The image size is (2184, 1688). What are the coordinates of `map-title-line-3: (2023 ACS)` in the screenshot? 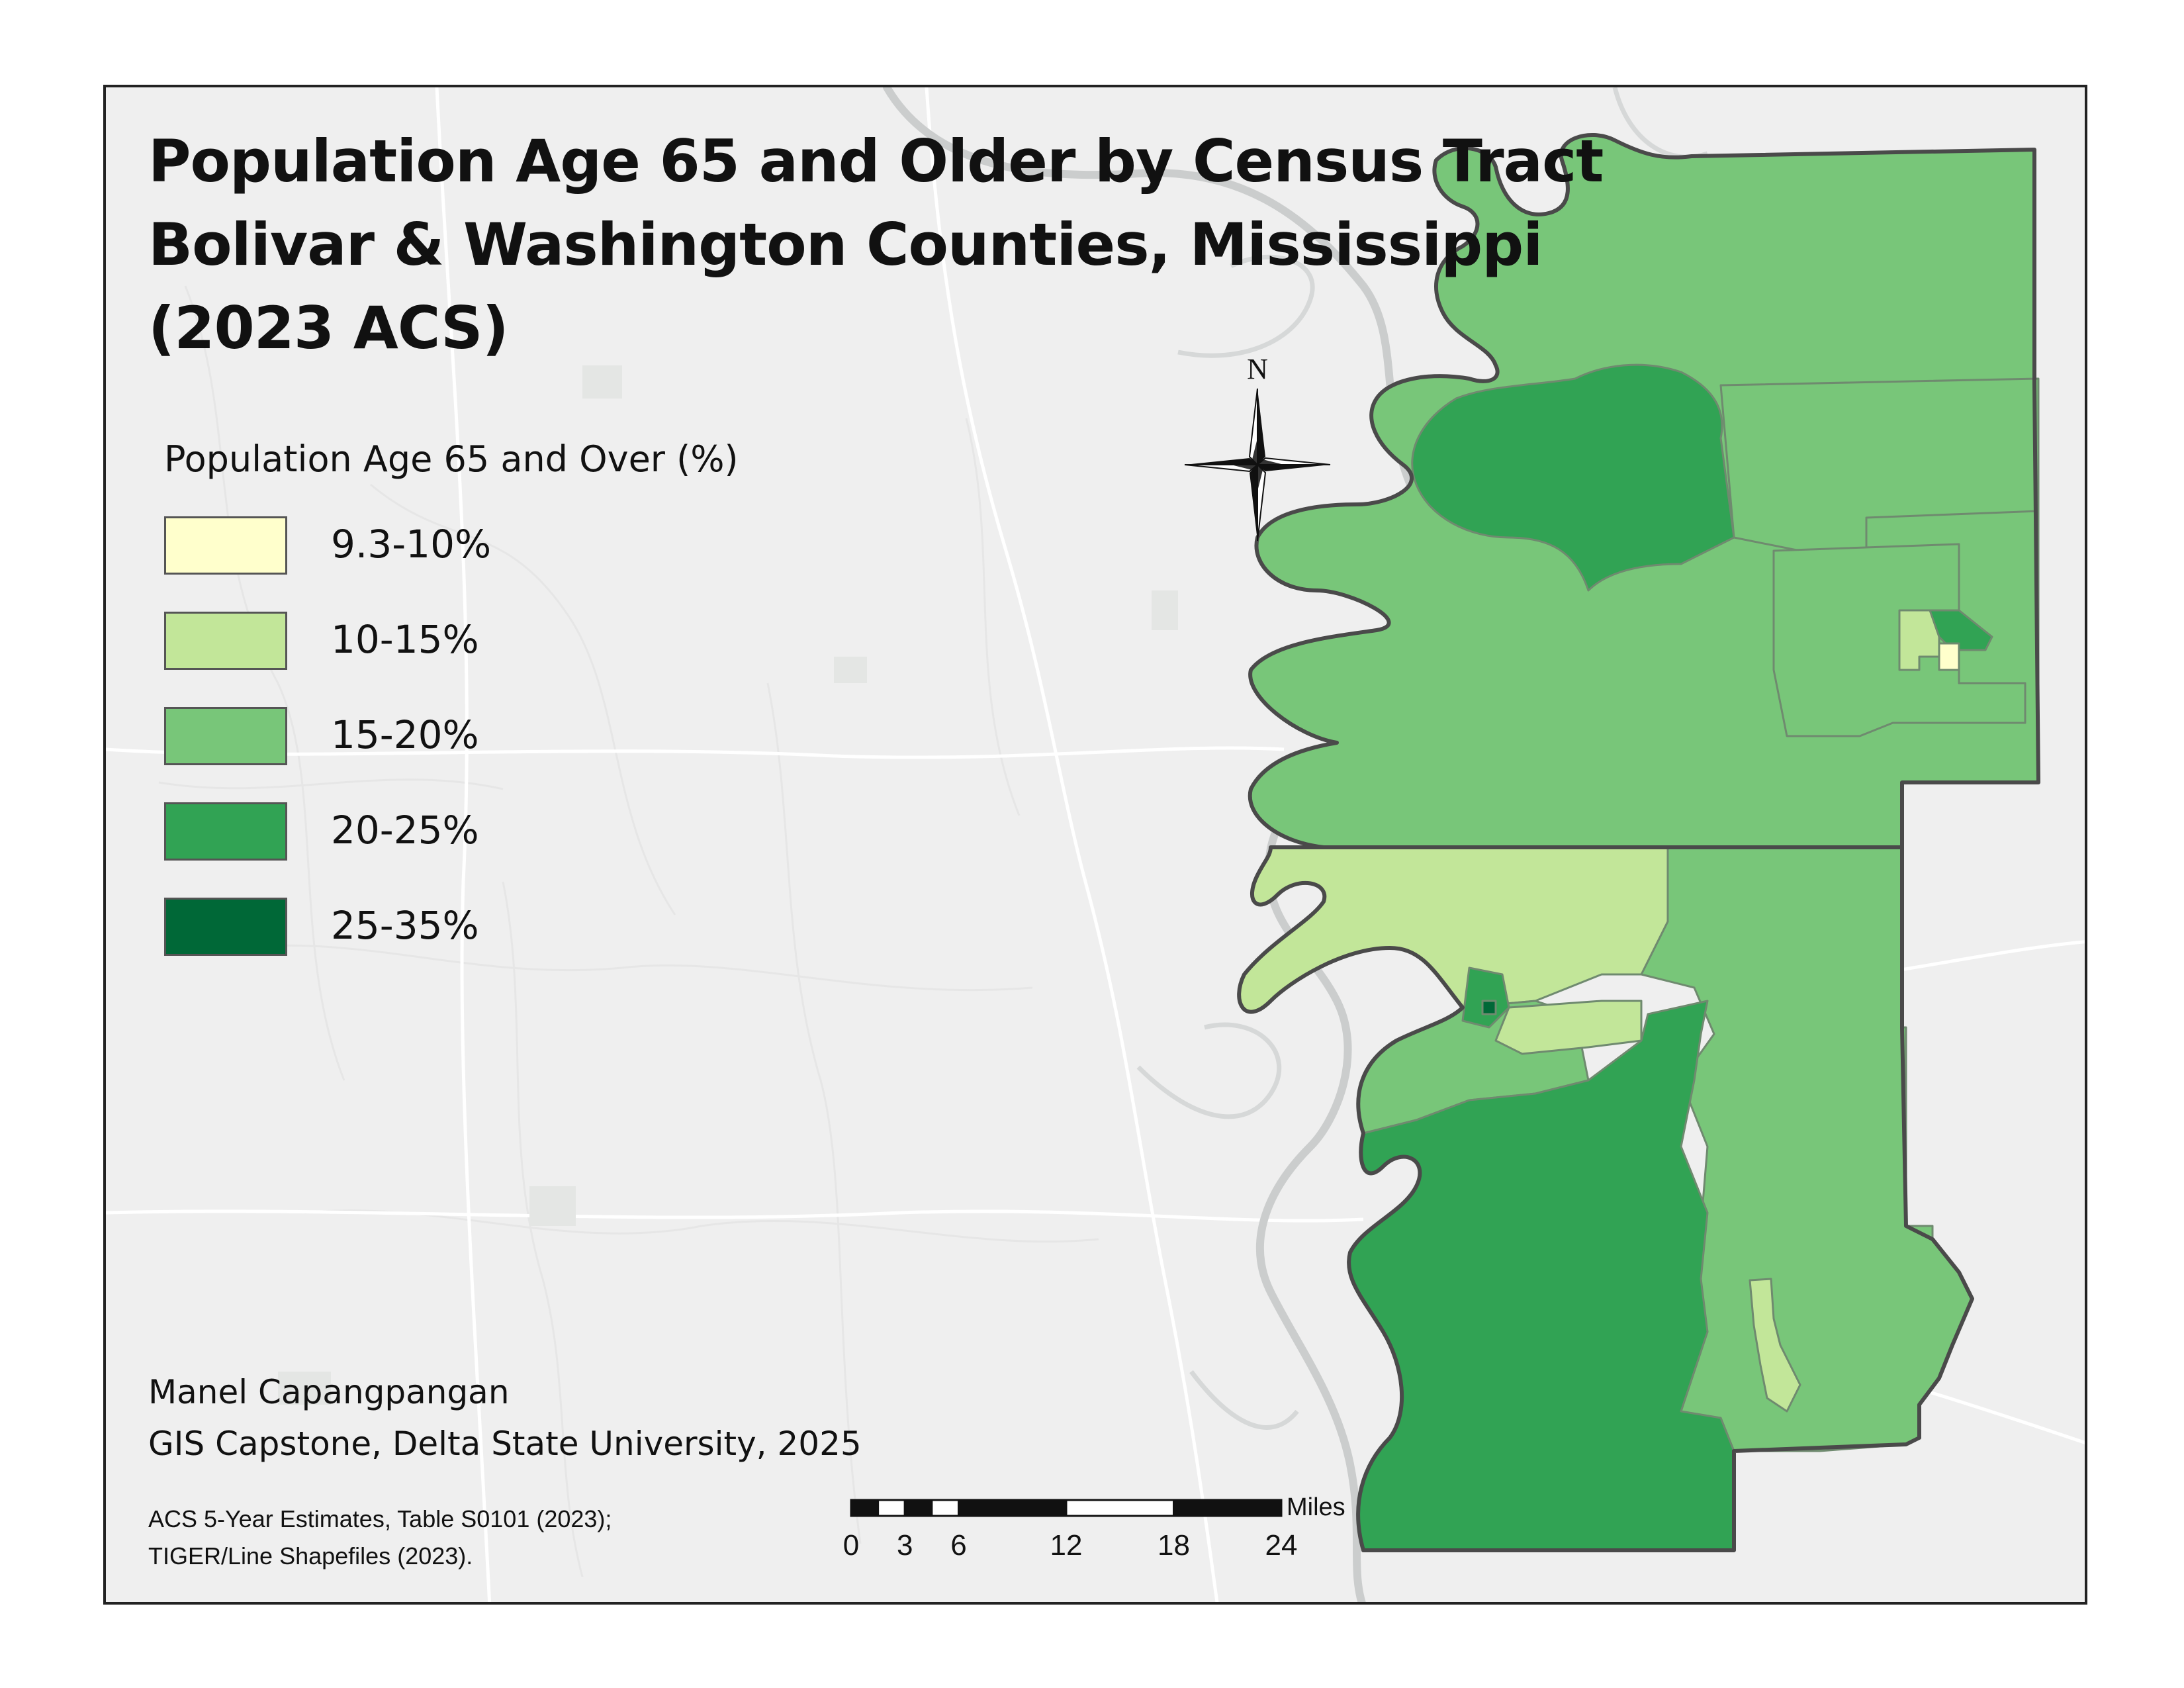 It's located at (328, 328).